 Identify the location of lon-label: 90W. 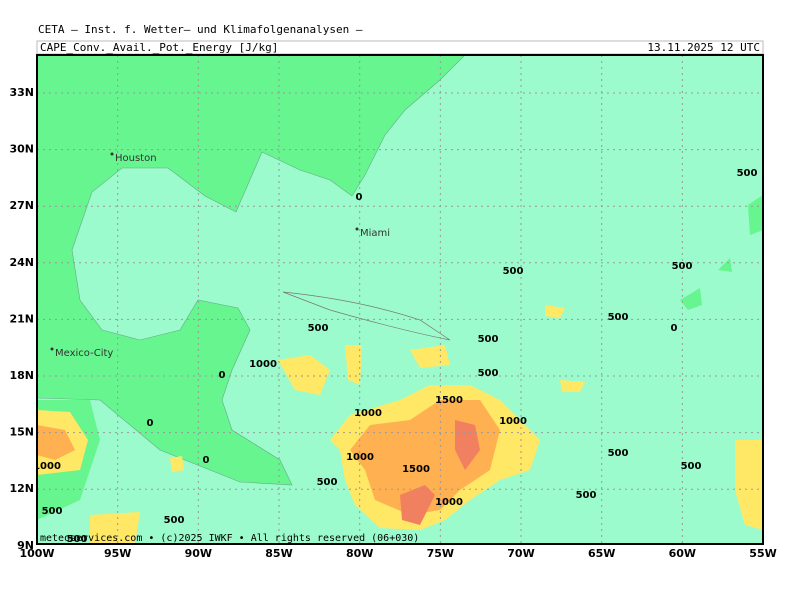
(198, 553).